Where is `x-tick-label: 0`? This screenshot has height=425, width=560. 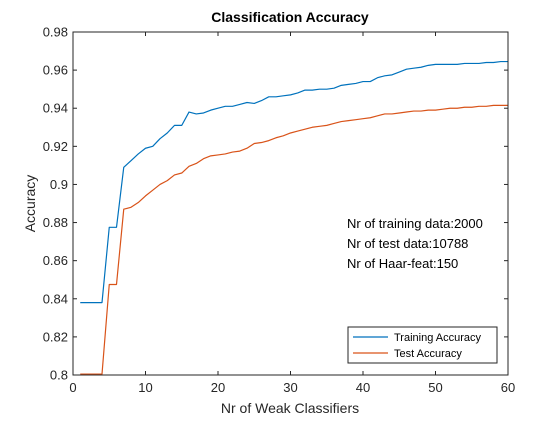
x-tick-label: 0 is located at coordinates (72, 387).